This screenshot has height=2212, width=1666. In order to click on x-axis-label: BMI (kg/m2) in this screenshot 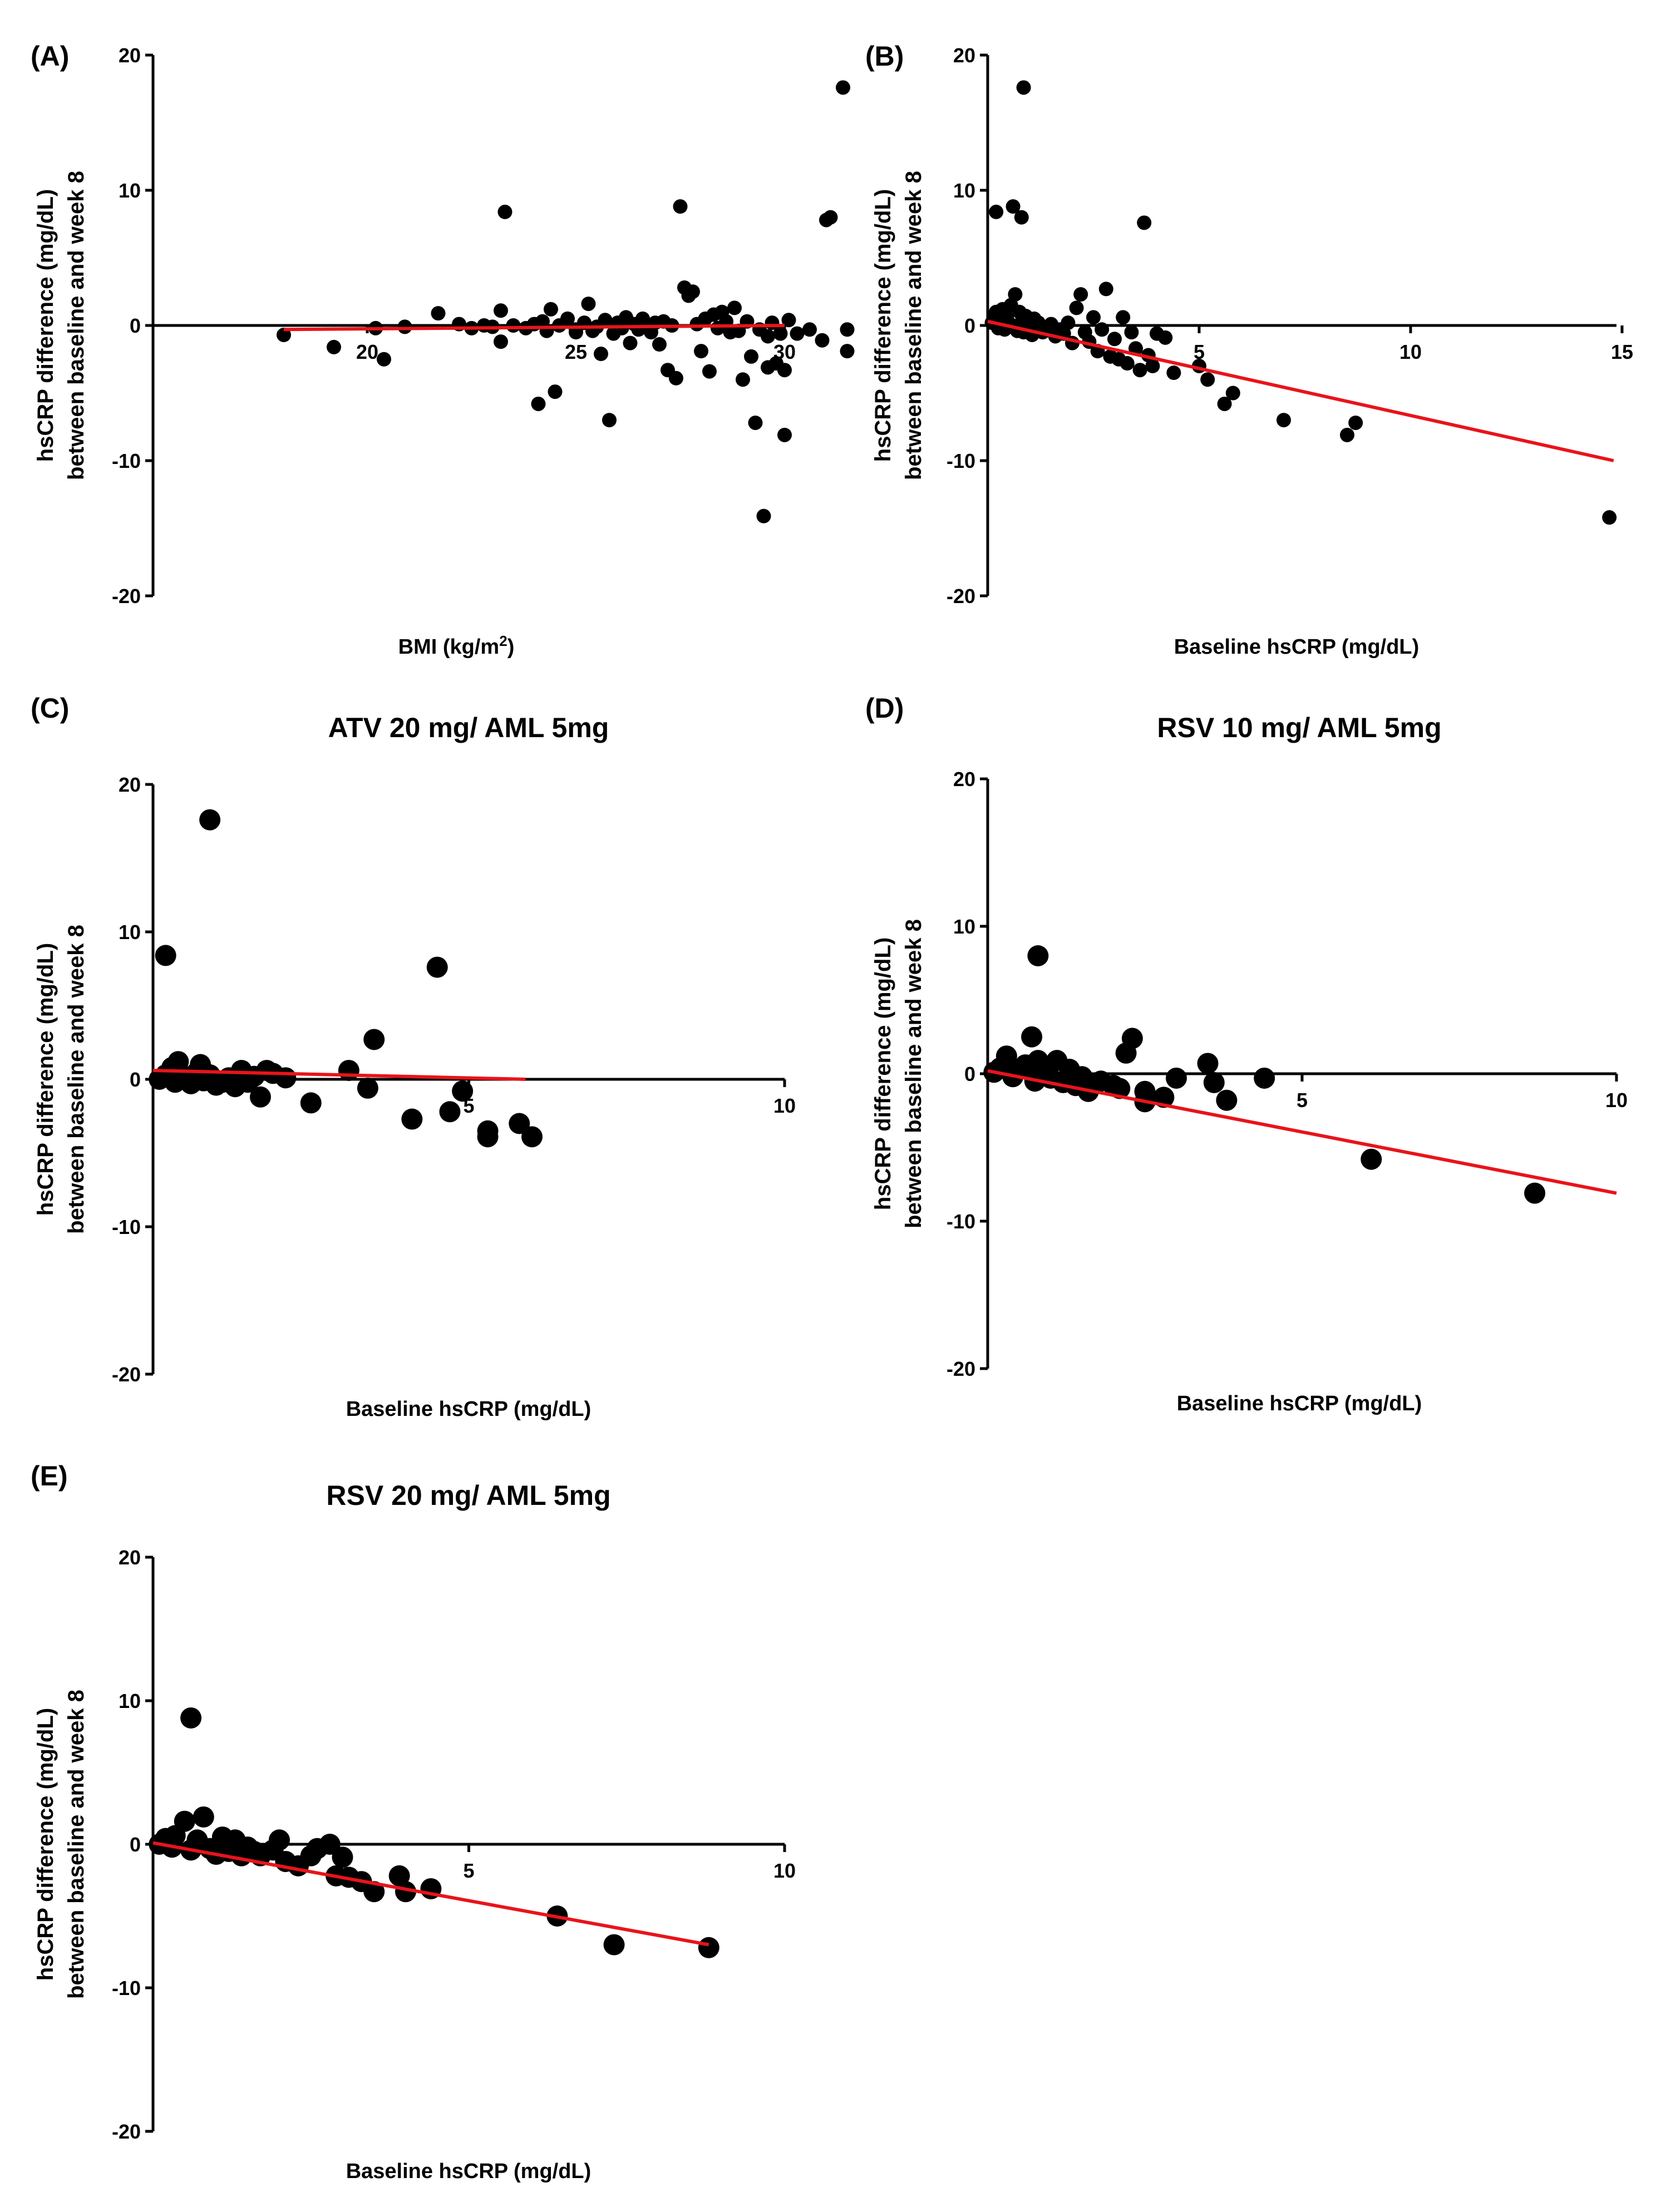, I will do `click(456, 646)`.